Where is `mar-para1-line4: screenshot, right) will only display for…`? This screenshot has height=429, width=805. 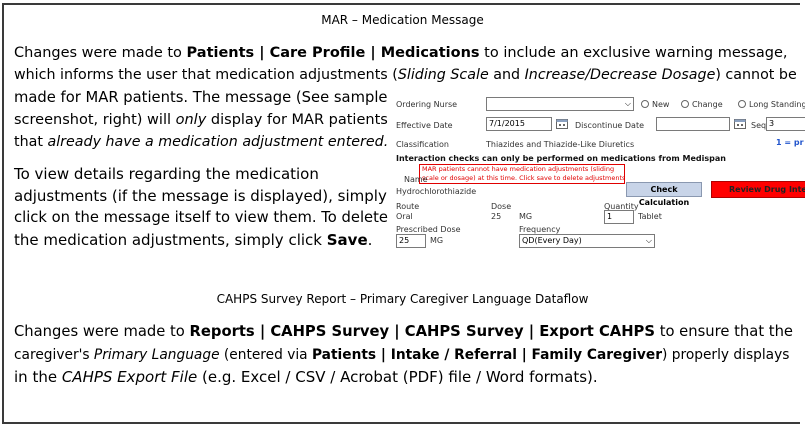
mar-para1-line4: screenshot, right) will only display for… is located at coordinates (201, 120).